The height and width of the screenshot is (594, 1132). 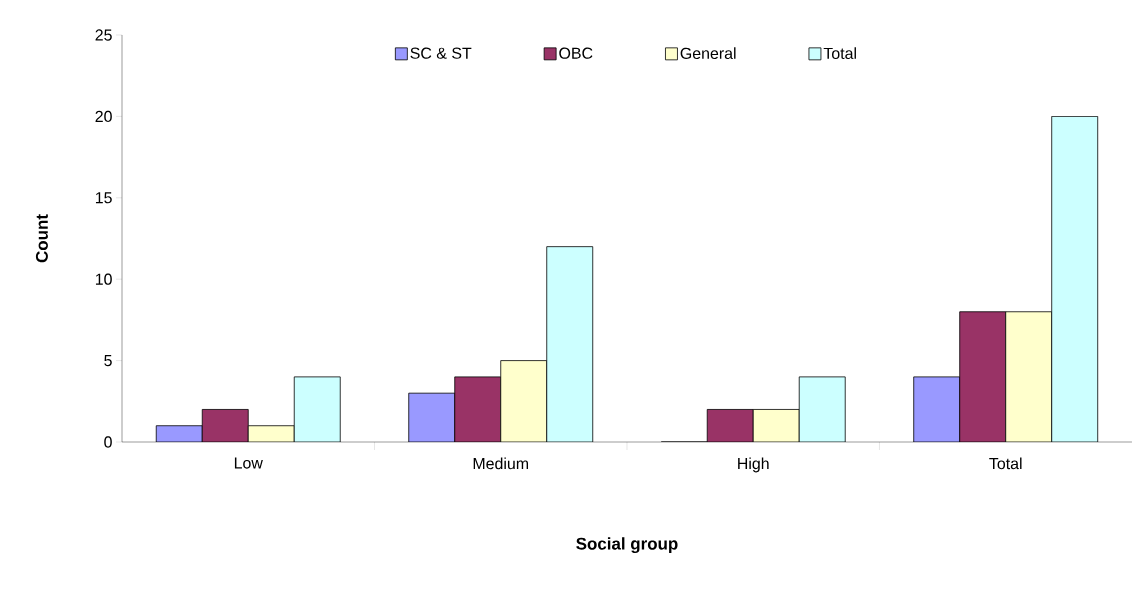 What do you see at coordinates (103, 35) in the screenshot?
I see `y-tick-label: 25` at bounding box center [103, 35].